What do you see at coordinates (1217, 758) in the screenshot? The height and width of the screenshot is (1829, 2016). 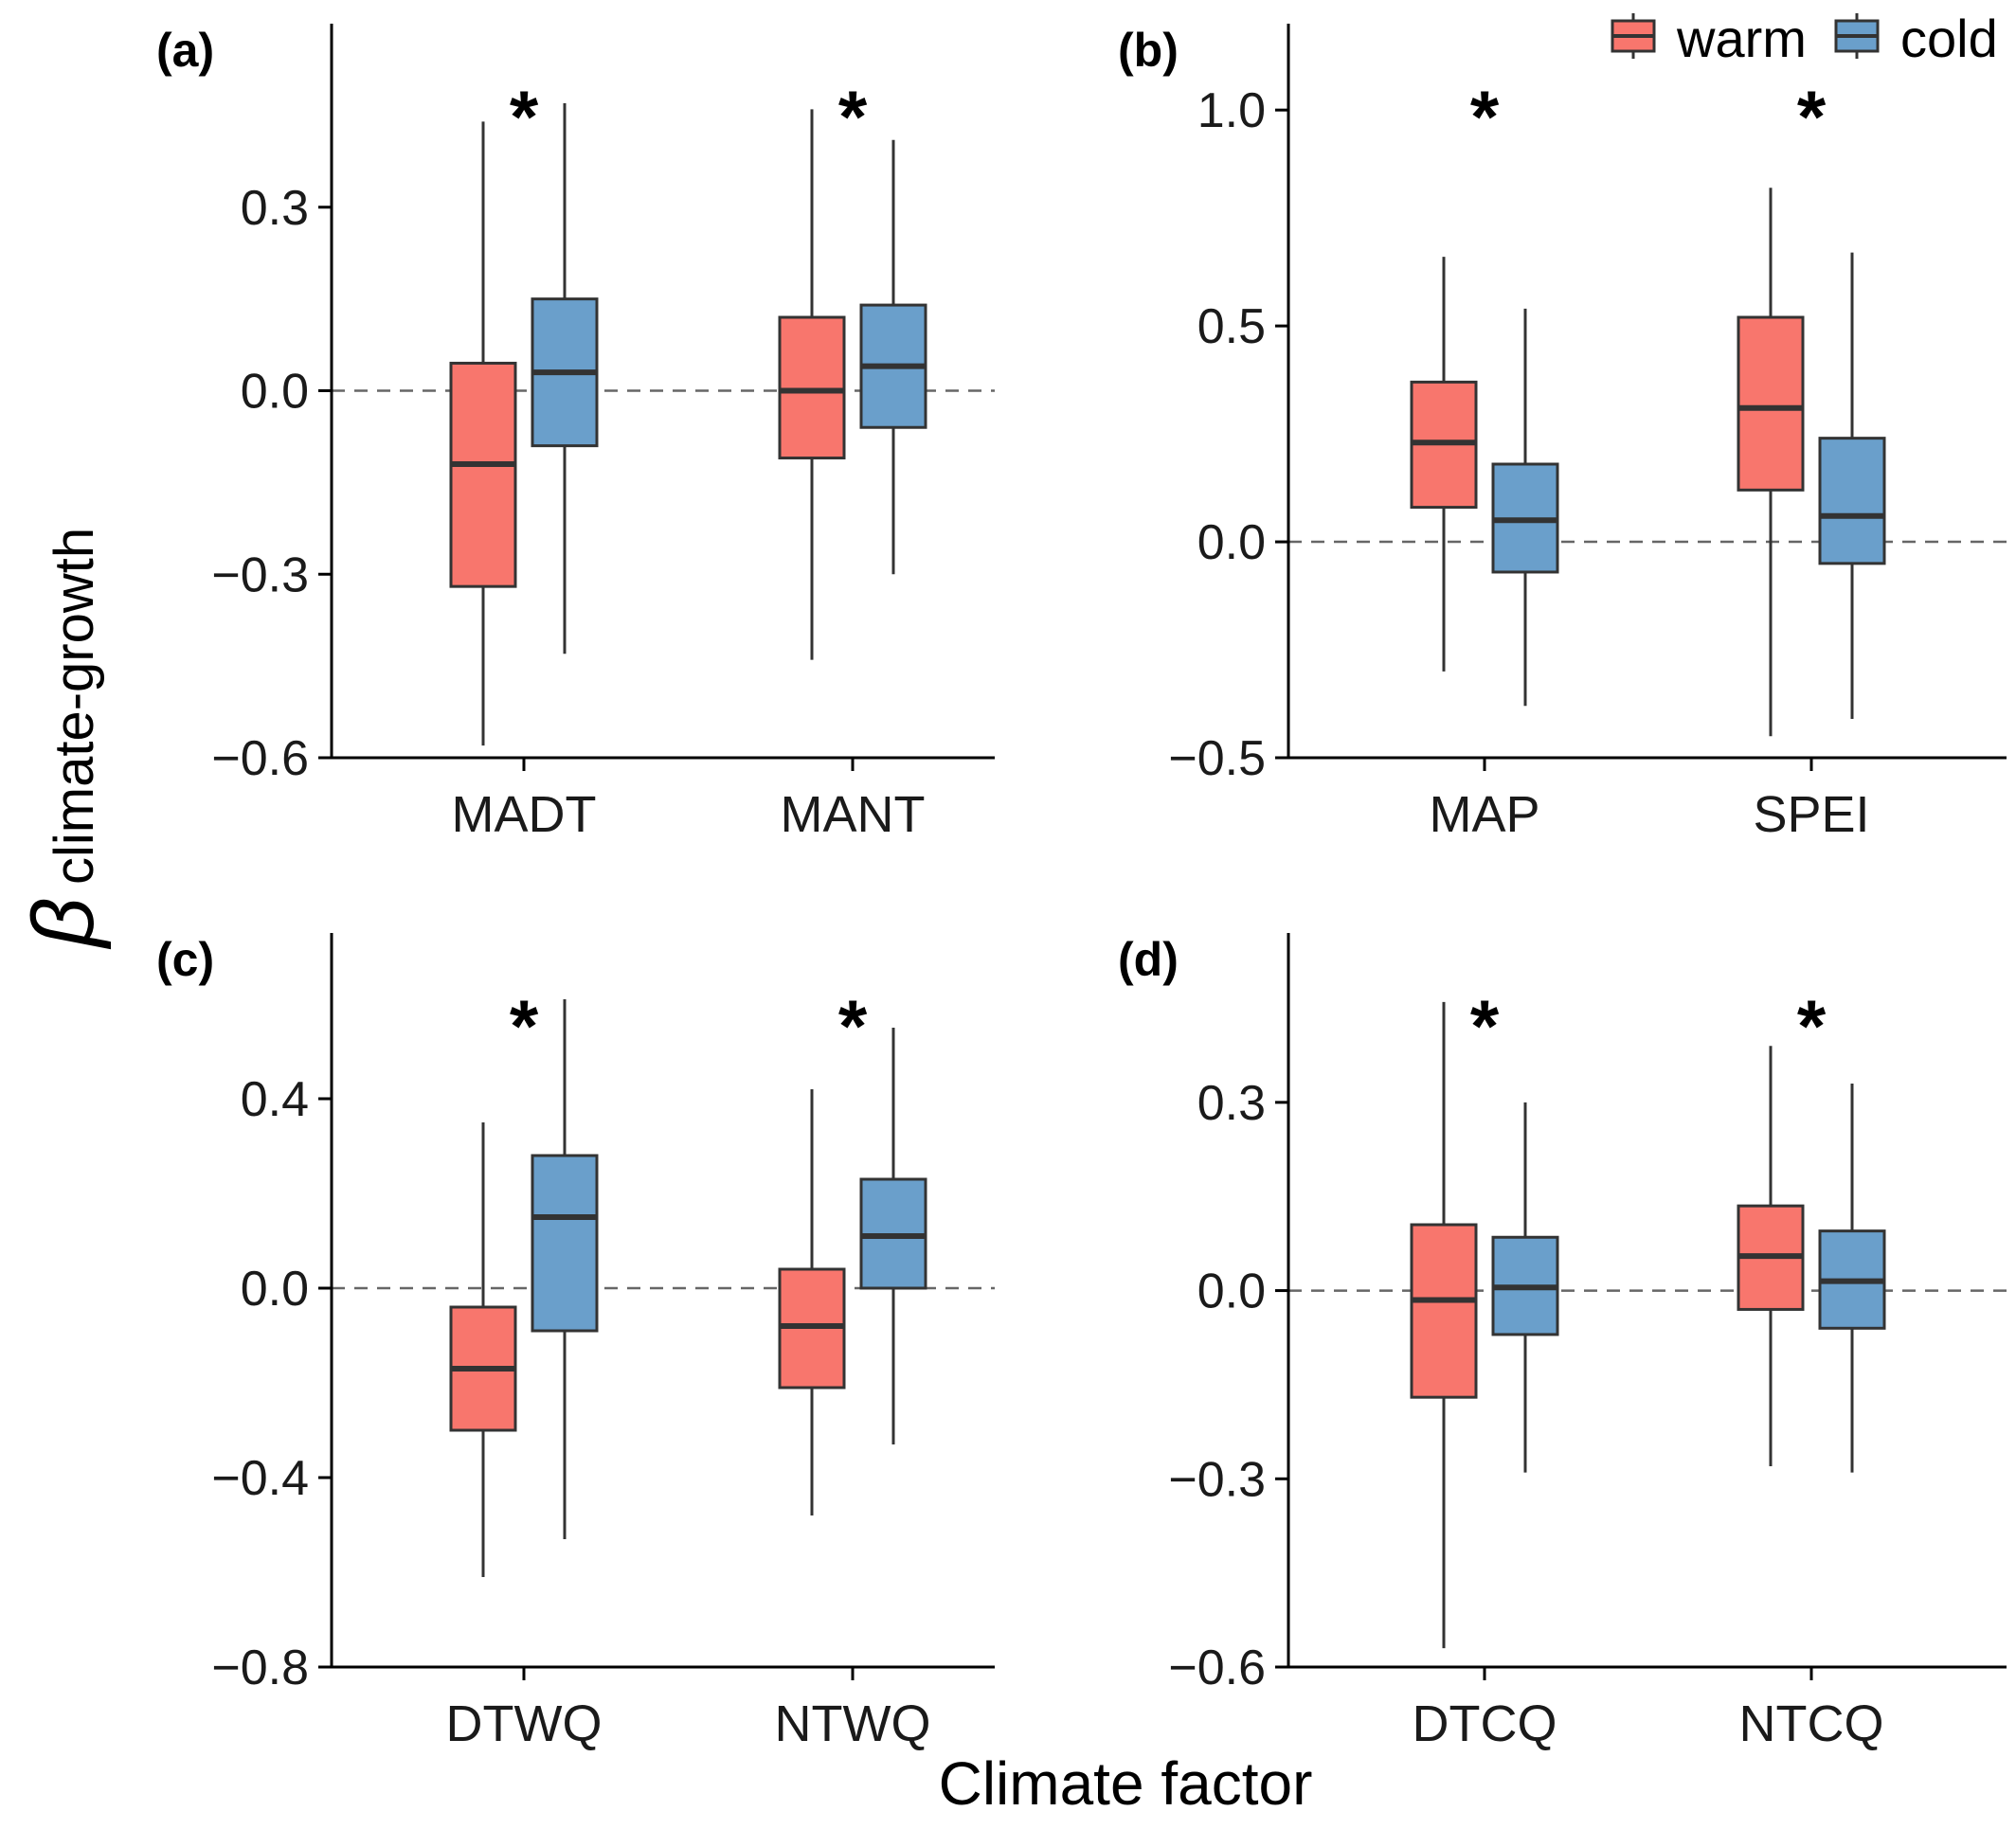 I see `y-tick-label: −0.5` at bounding box center [1217, 758].